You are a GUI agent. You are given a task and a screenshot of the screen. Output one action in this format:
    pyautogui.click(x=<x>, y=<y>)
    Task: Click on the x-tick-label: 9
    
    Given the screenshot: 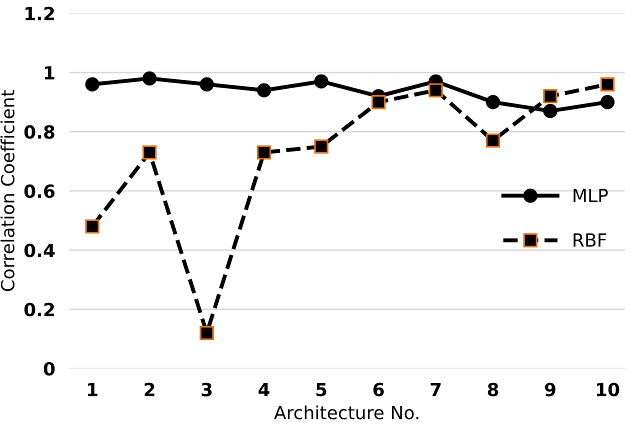 What is the action you would take?
    pyautogui.click(x=550, y=389)
    